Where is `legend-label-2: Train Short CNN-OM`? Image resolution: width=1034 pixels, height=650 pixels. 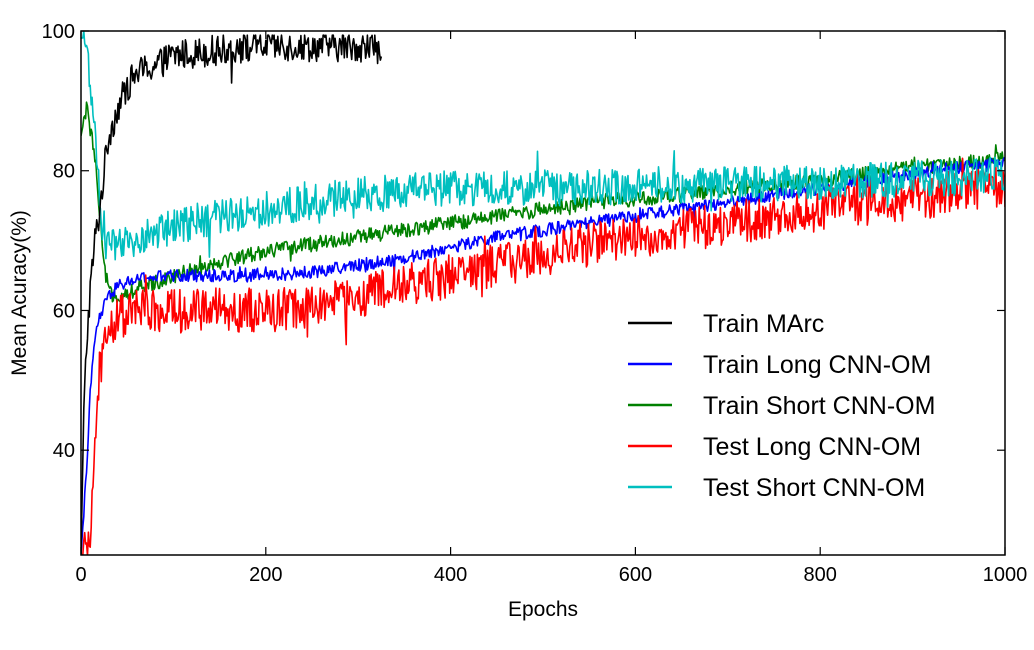
legend-label-2: Train Short CNN-OM is located at coordinates (819, 406).